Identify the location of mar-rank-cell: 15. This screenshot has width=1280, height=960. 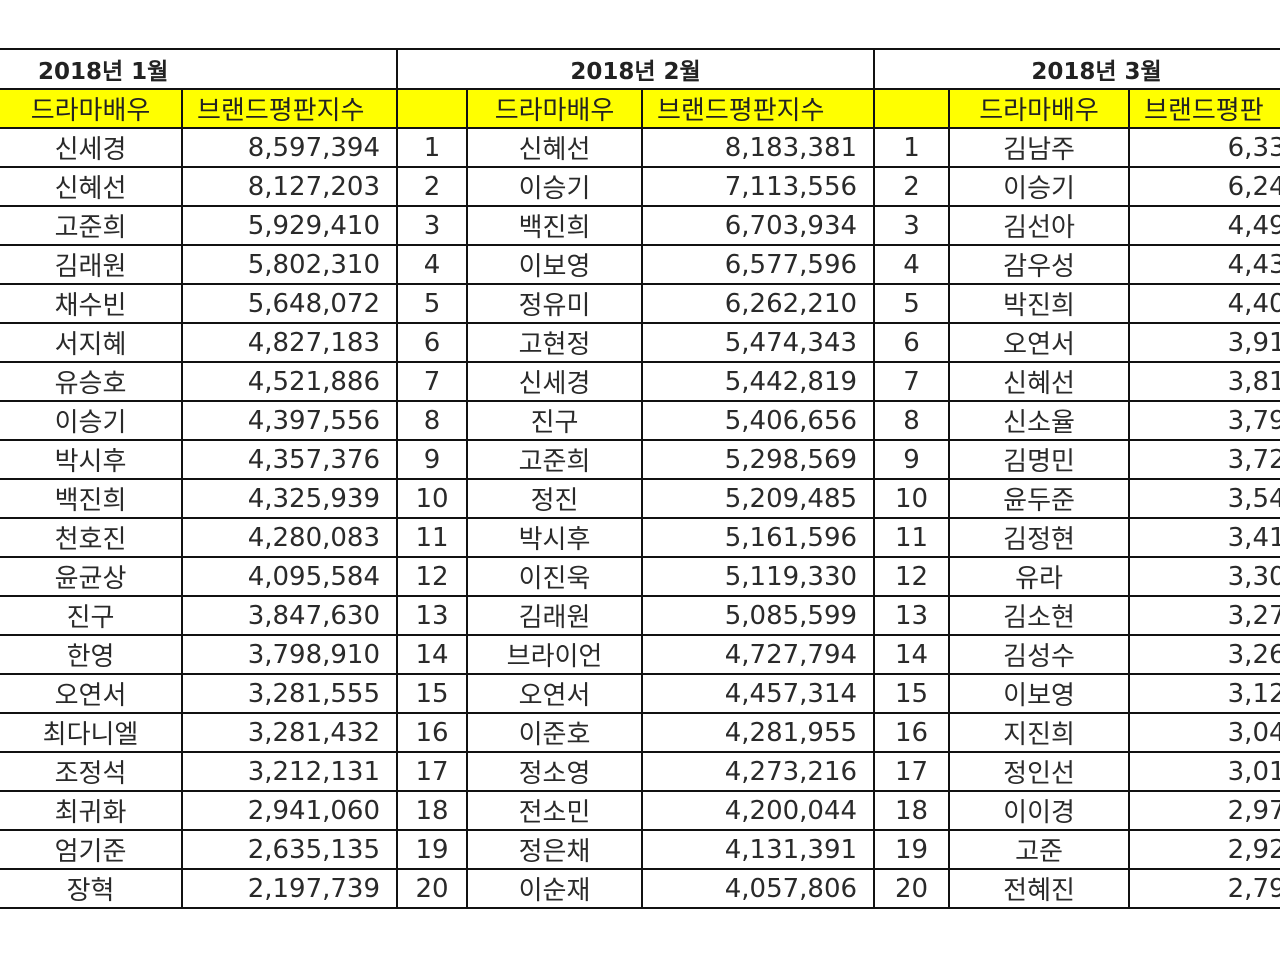
(912, 693).